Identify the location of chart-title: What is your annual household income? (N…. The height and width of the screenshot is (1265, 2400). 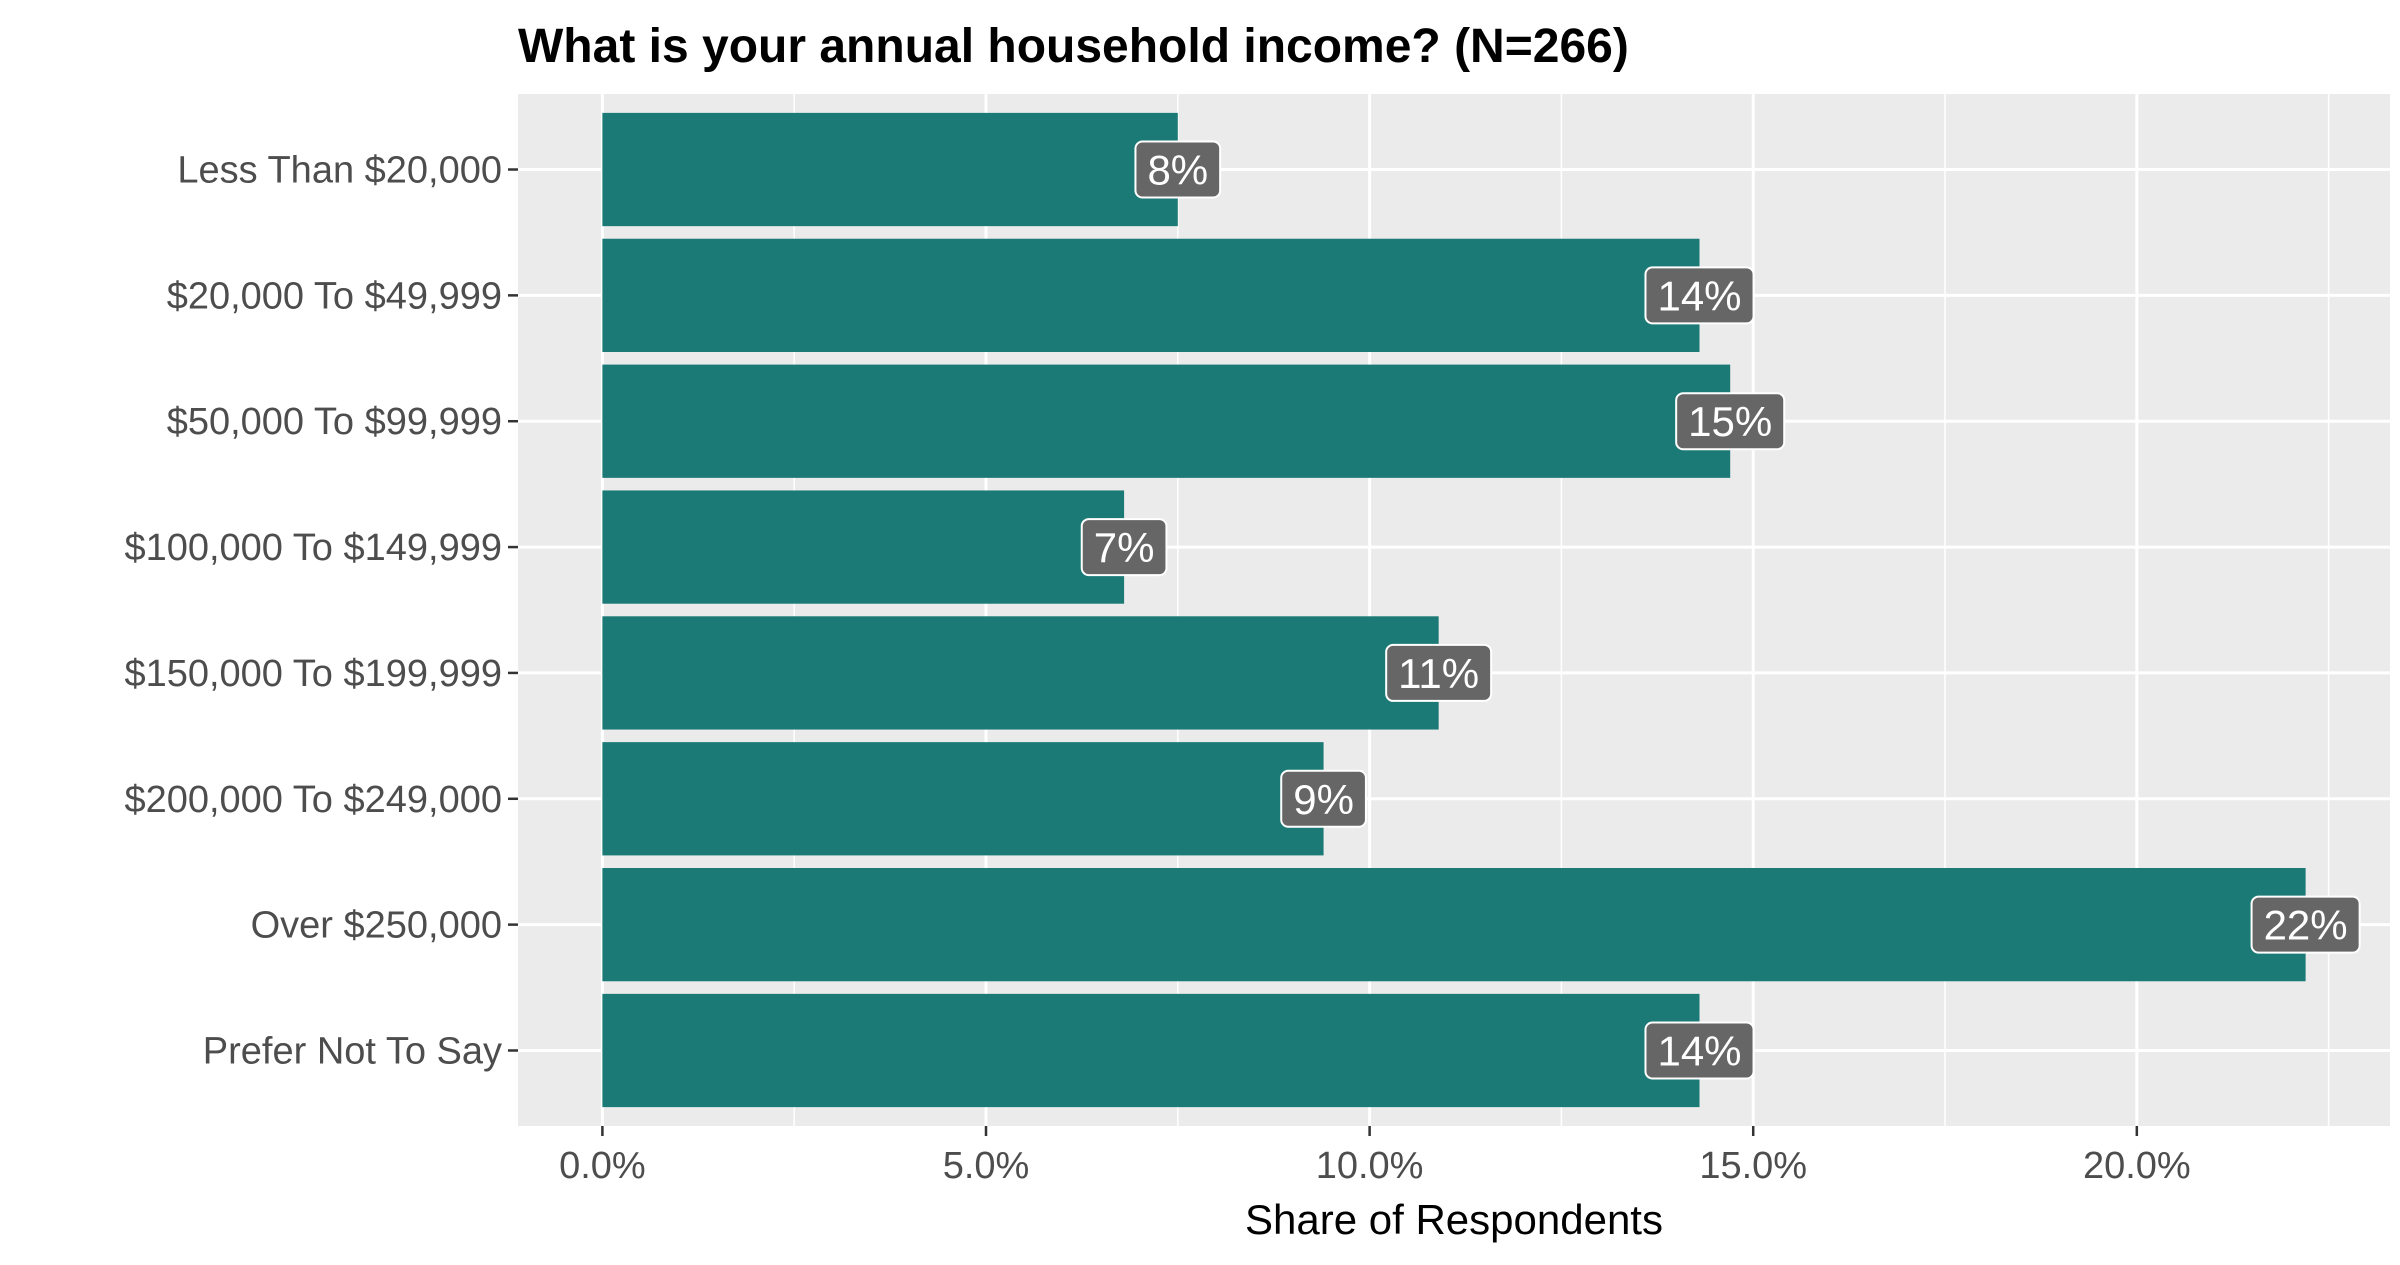
(1073, 46).